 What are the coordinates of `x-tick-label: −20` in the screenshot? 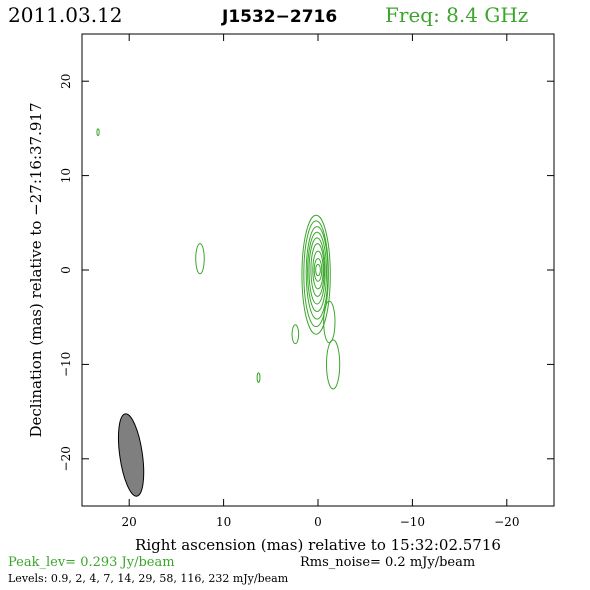 It's located at (506, 522).